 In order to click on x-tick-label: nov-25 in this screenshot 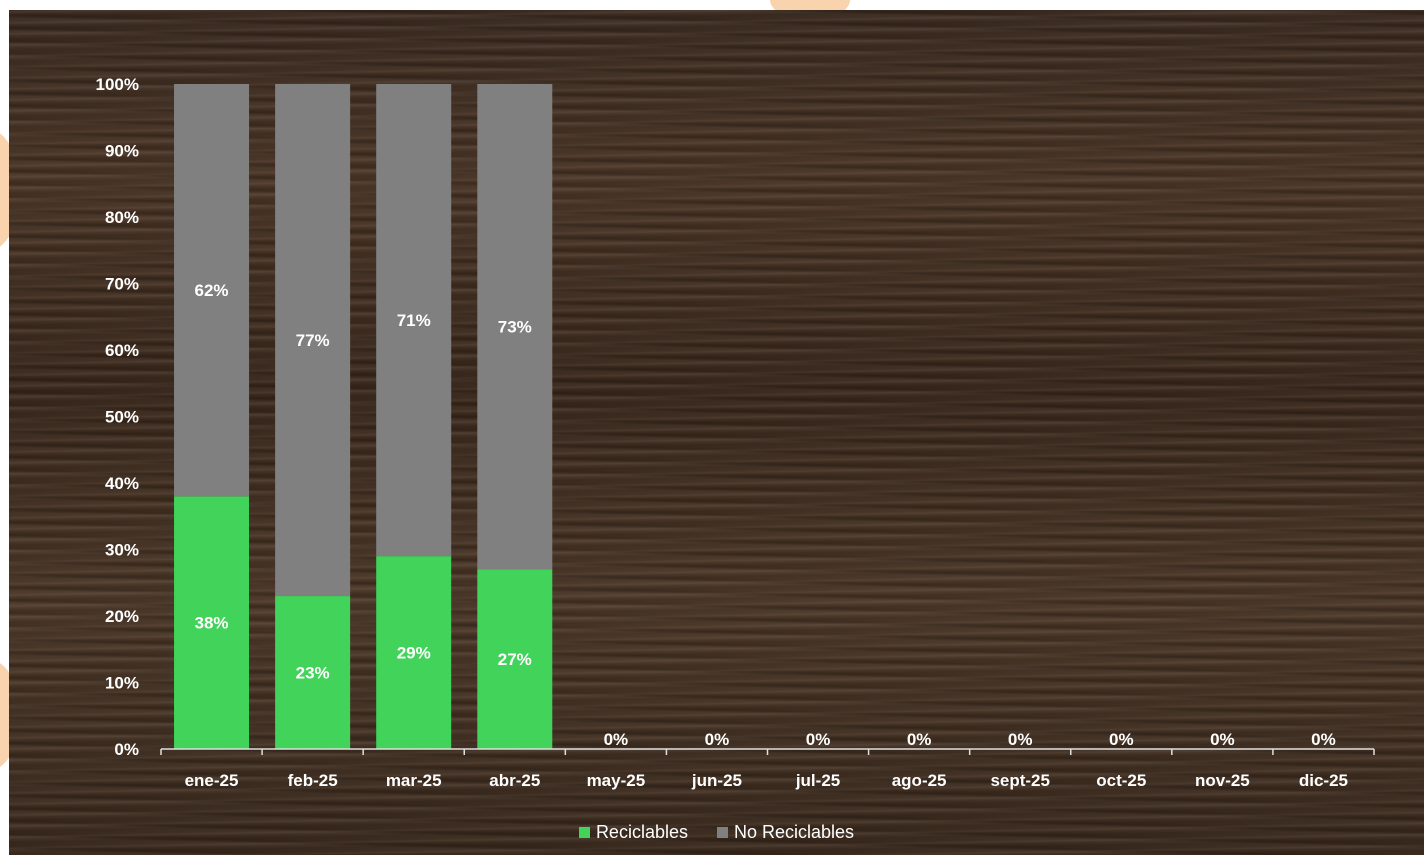, I will do `click(1222, 780)`.